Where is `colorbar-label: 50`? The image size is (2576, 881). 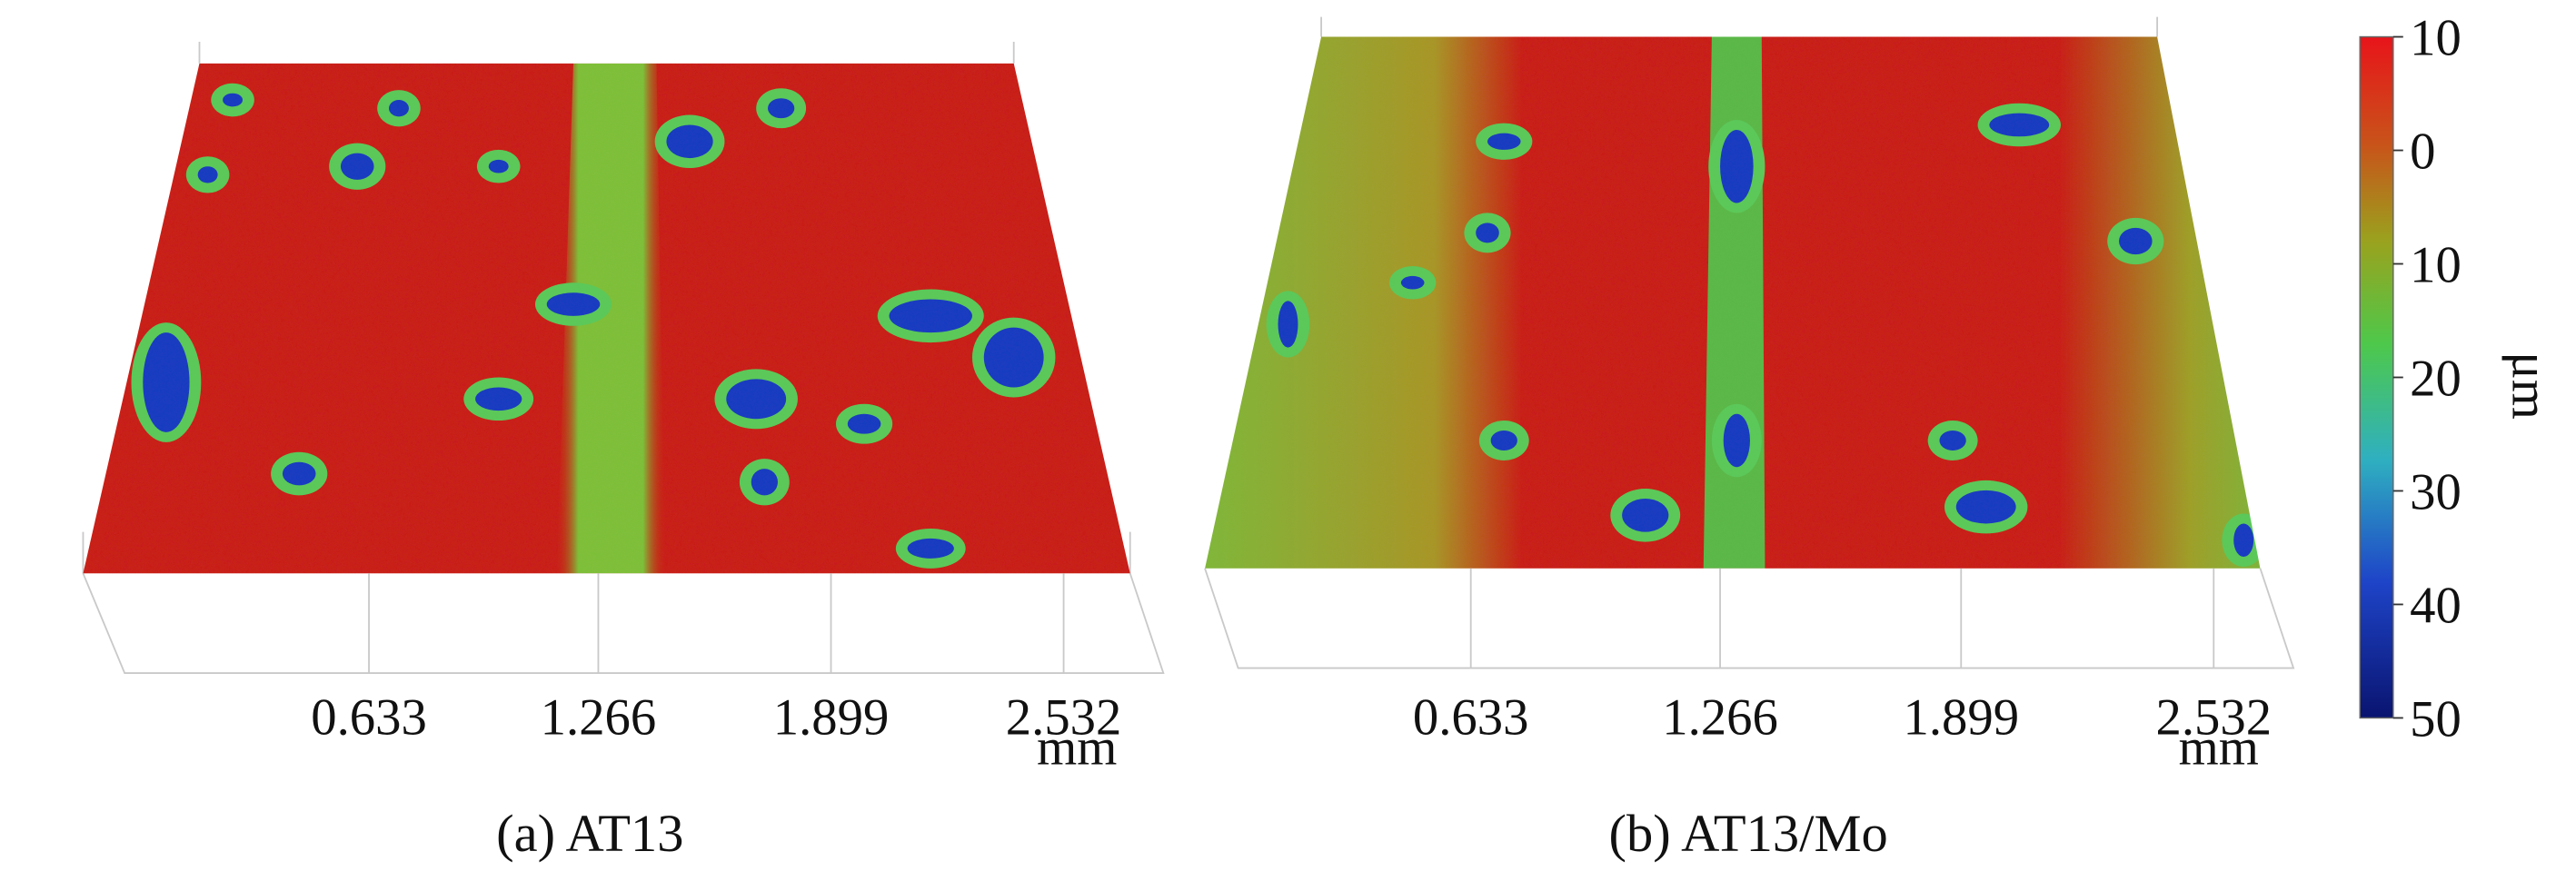
colorbar-label: 50 is located at coordinates (2436, 719).